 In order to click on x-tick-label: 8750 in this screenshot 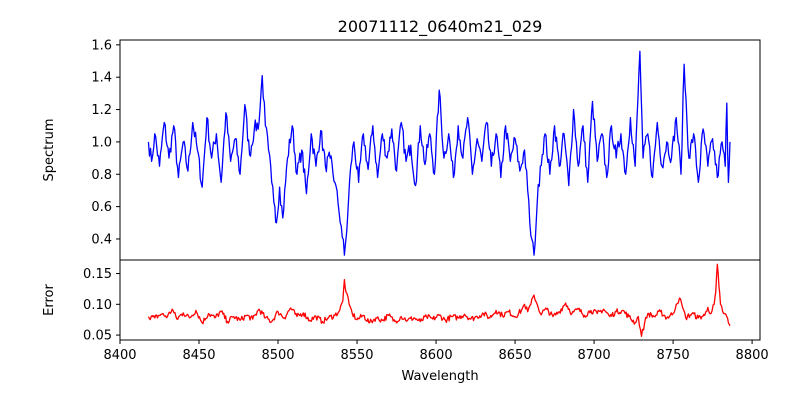, I will do `click(673, 355)`.